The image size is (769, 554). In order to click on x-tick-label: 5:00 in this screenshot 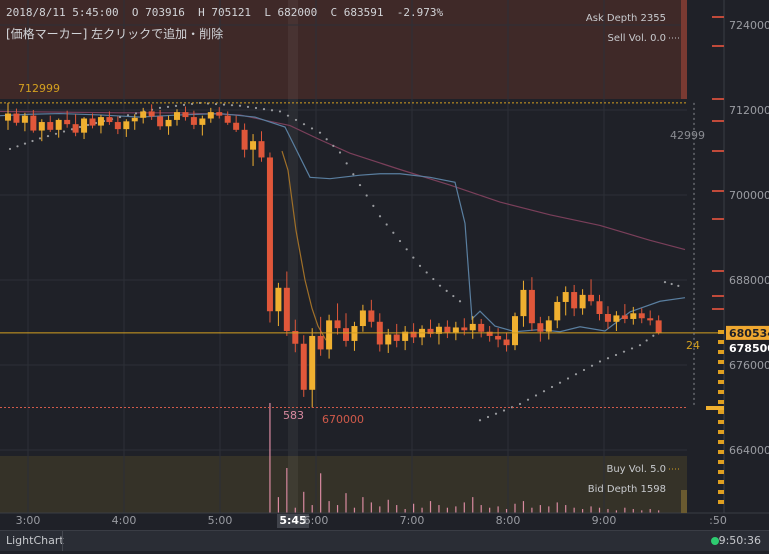, I will do `click(220, 520)`.